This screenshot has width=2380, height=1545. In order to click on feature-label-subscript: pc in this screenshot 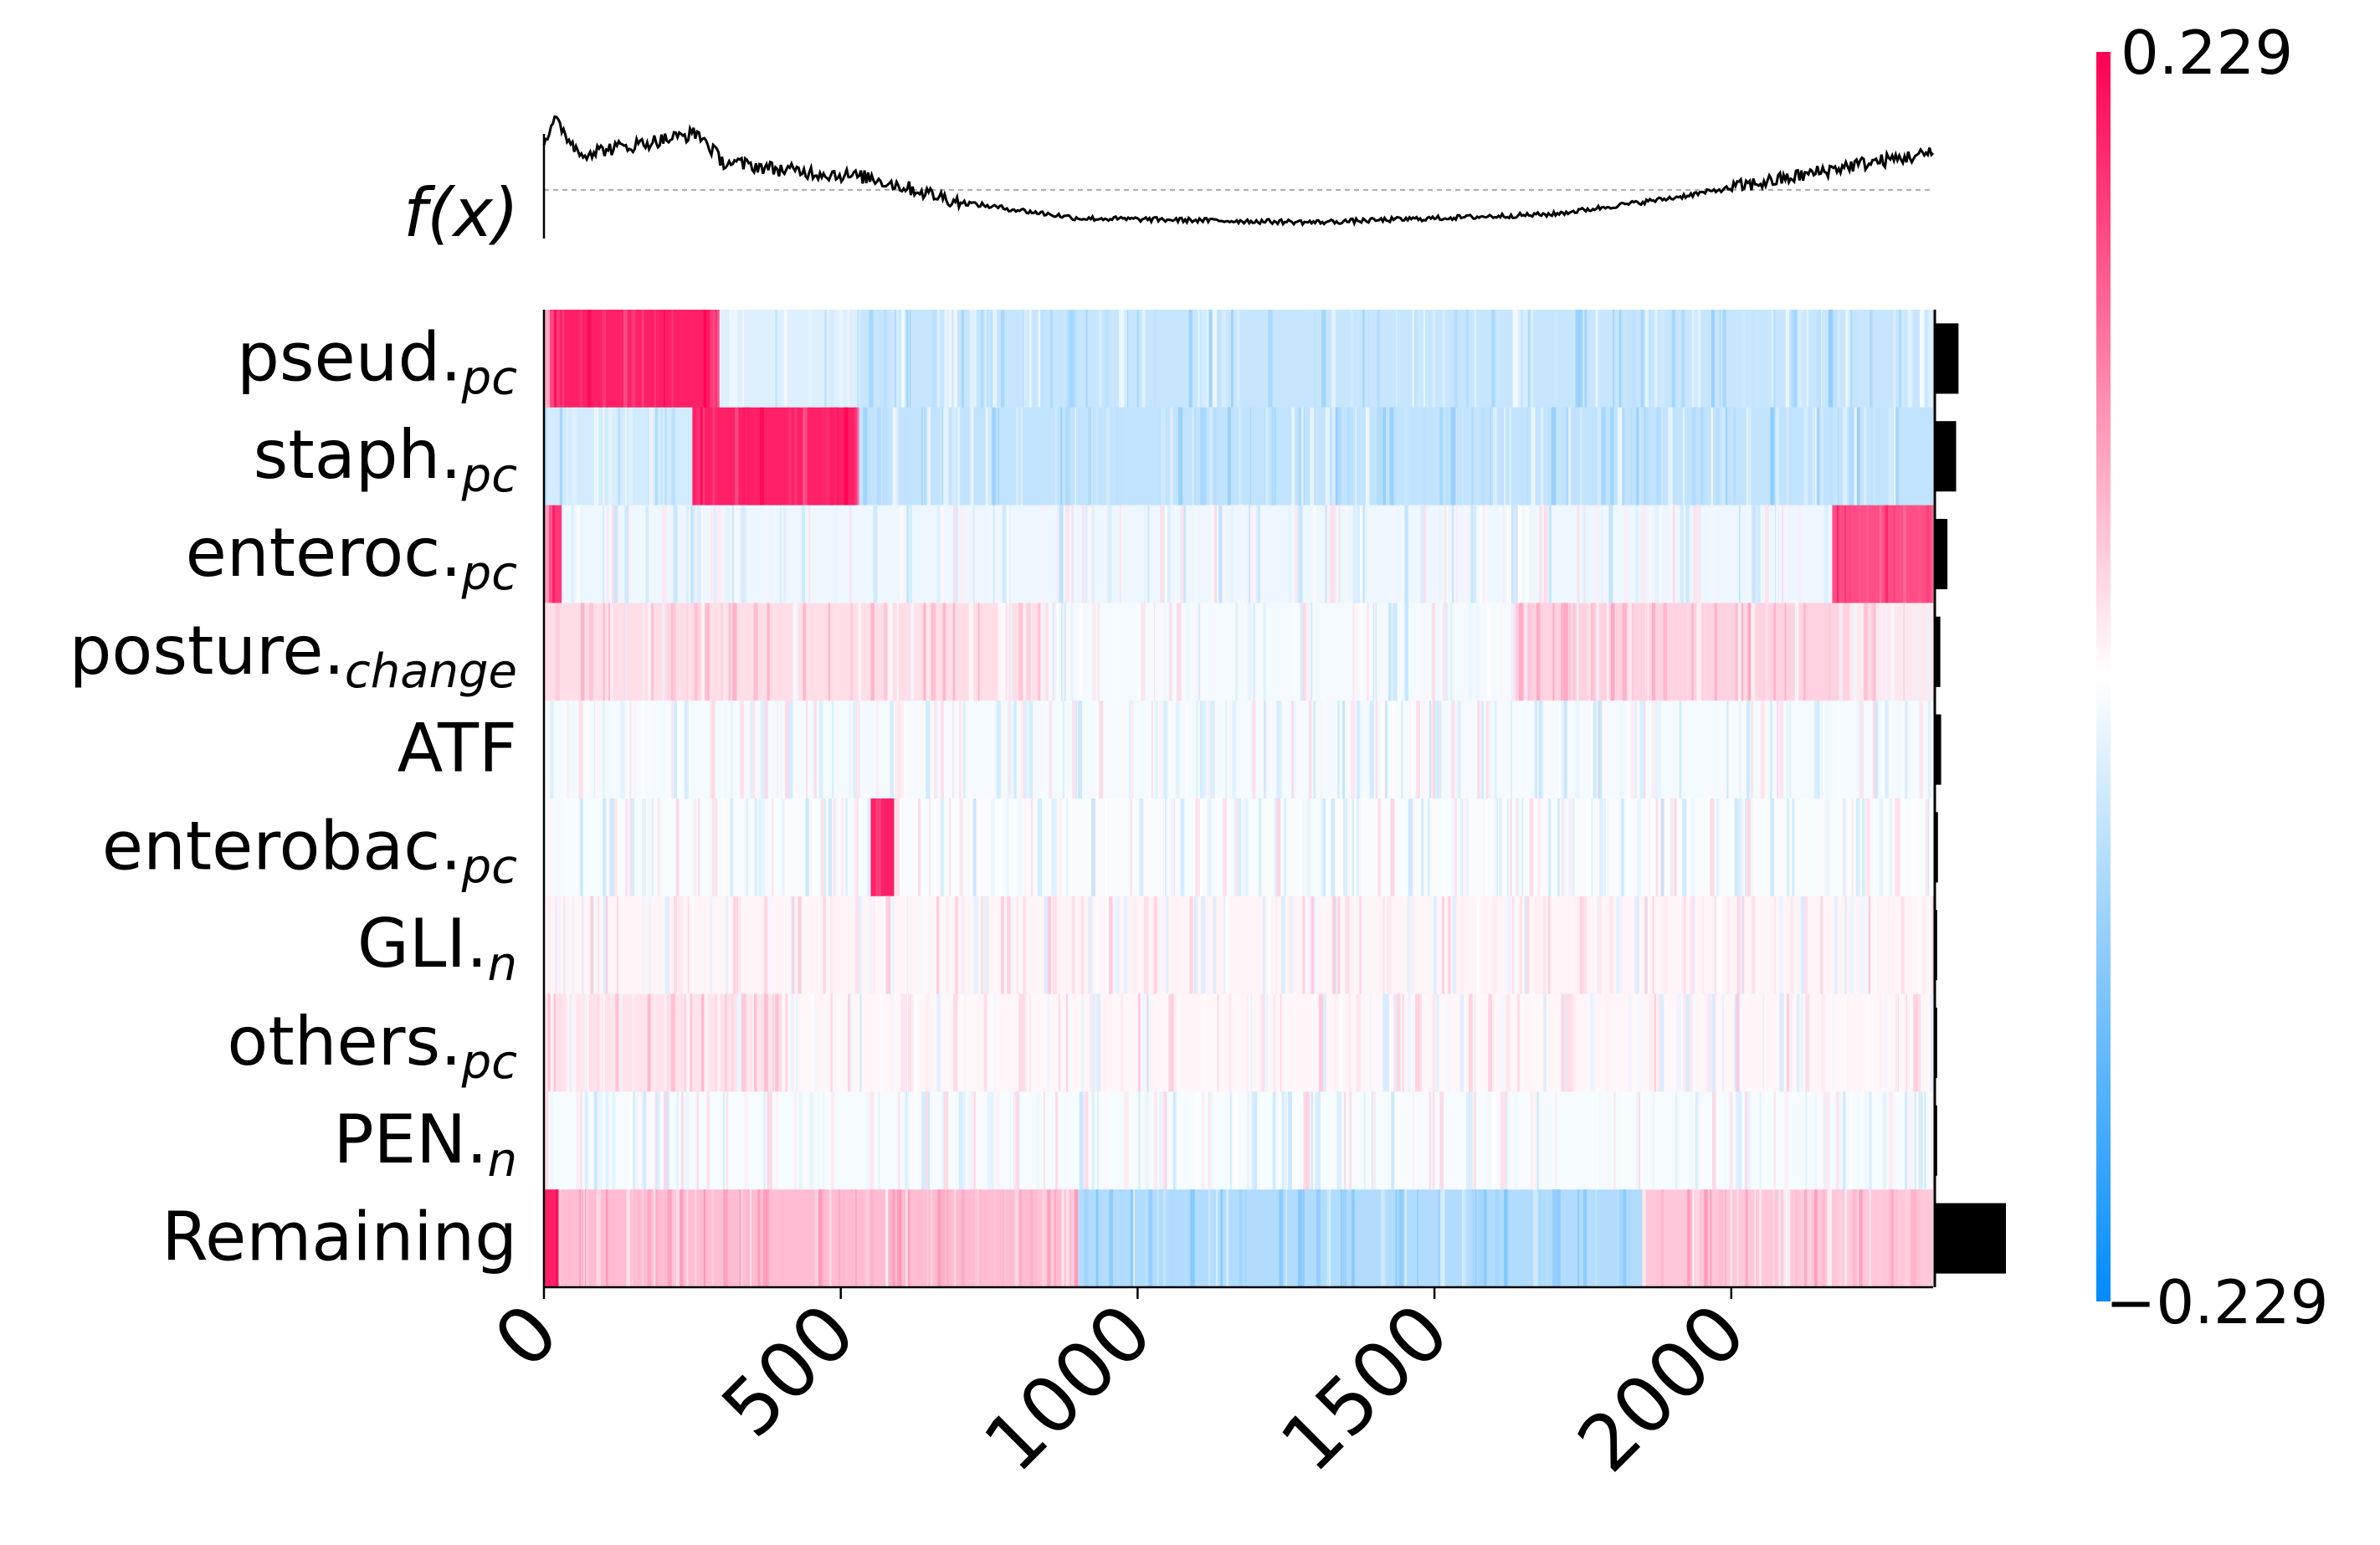, I will do `click(489, 476)`.